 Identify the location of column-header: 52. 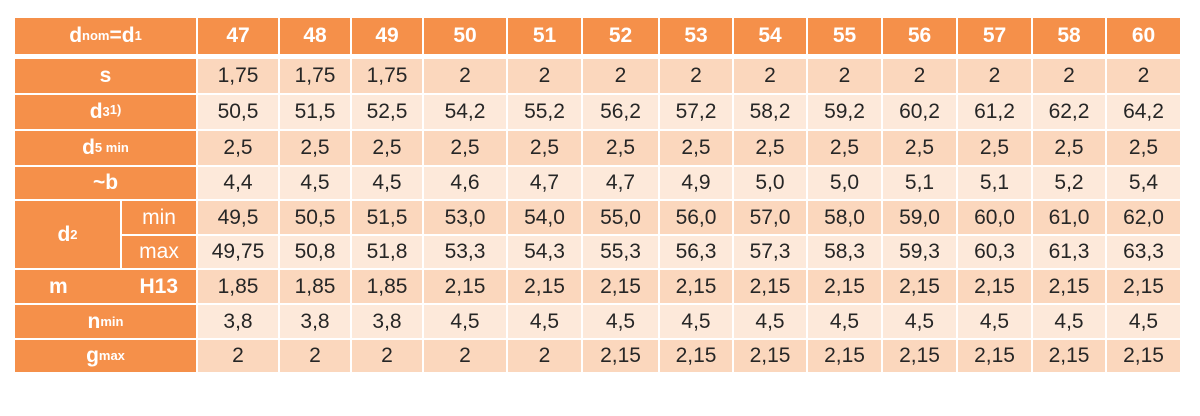
(620, 36).